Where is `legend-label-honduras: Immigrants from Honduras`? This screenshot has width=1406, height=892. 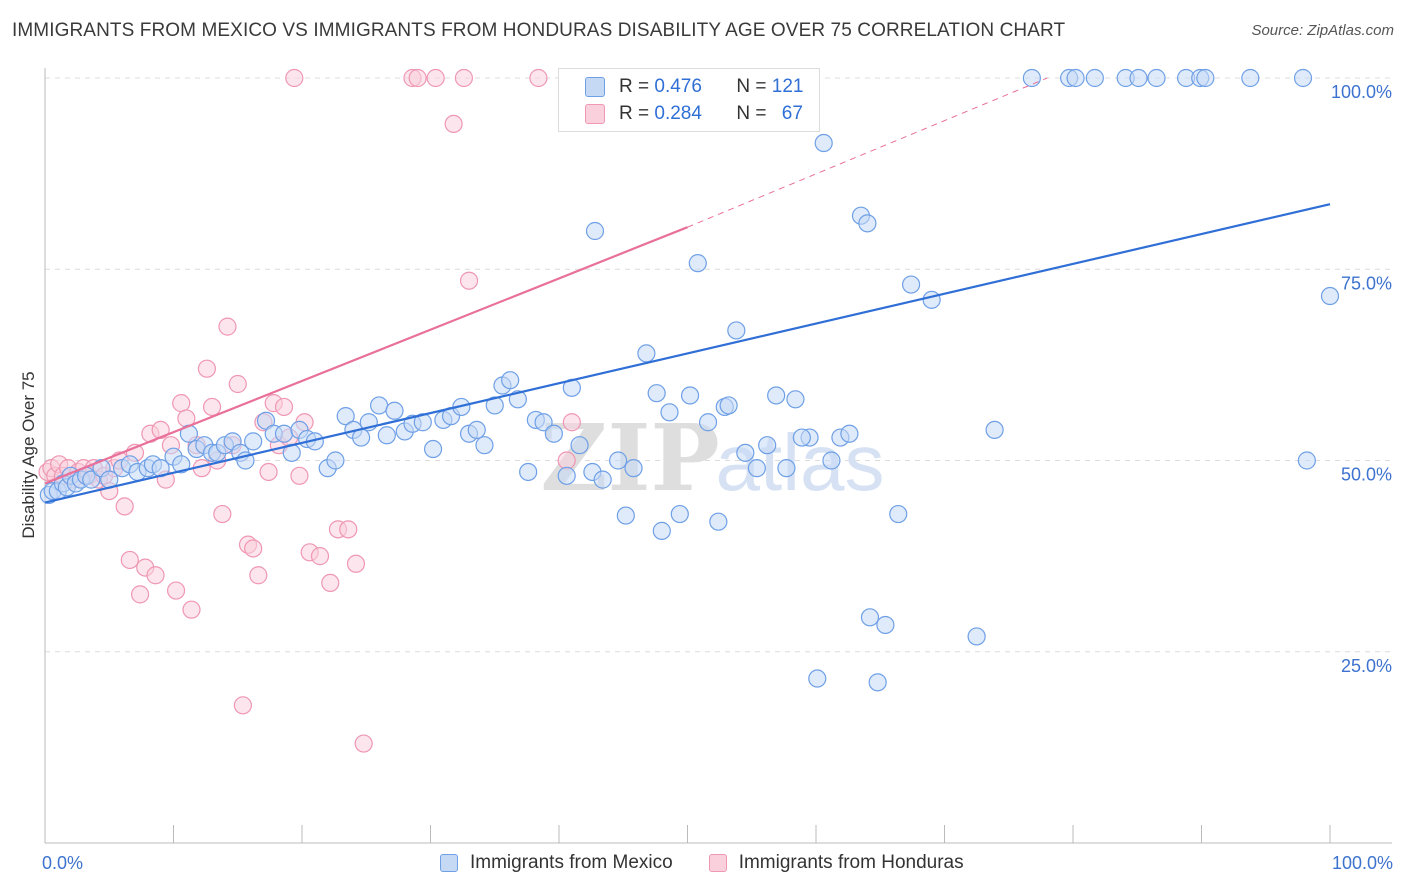
legend-label-honduras: Immigrants from Honduras is located at coordinates (851, 862).